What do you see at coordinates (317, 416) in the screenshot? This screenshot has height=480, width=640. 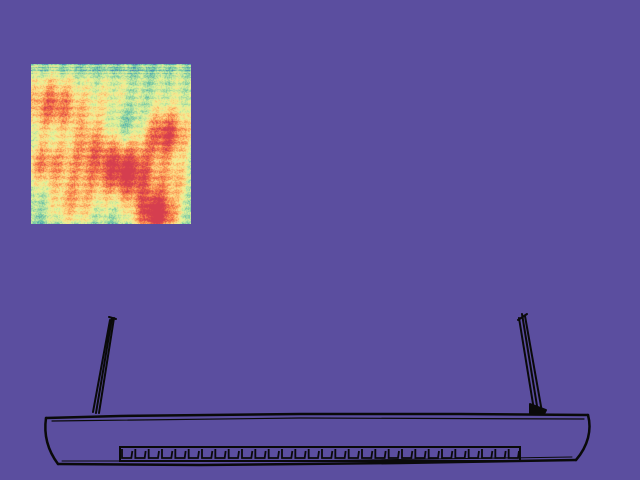 I see `router-body-top` at bounding box center [317, 416].